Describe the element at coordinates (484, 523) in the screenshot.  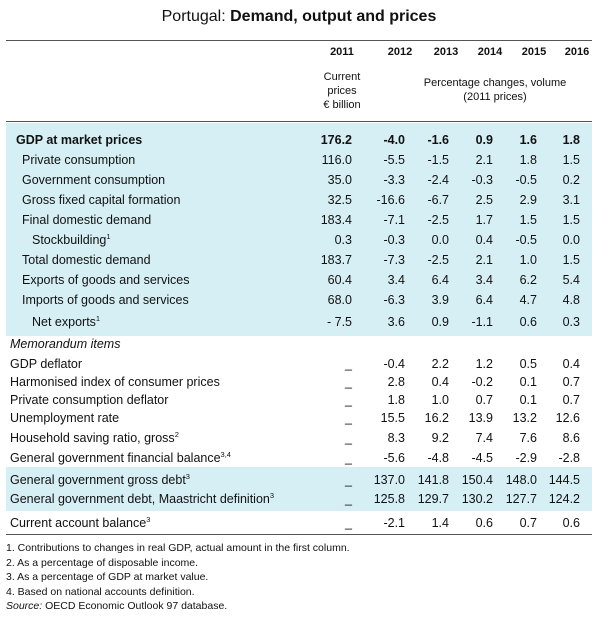
I see `cell-2014: 0.6` at that location.